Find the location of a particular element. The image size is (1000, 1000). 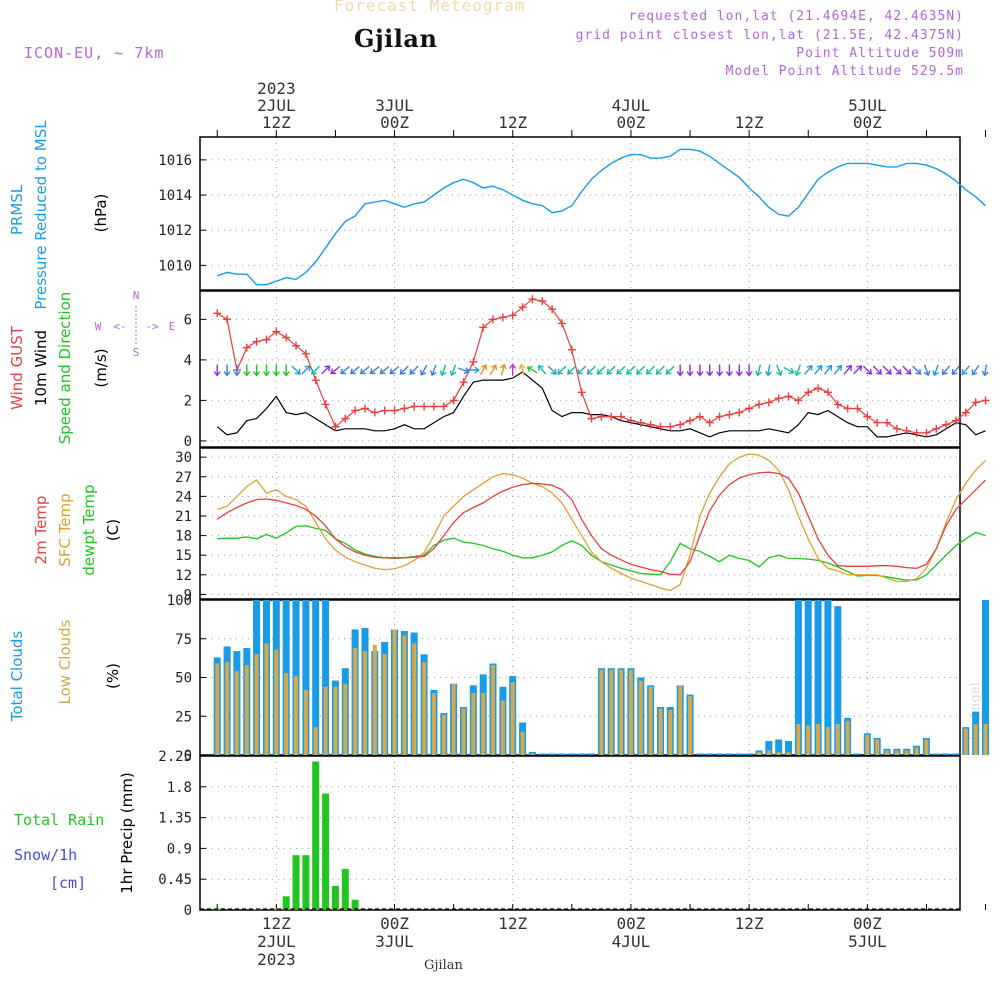

point-altitude: Point Altitude 509m is located at coordinates (880, 53).